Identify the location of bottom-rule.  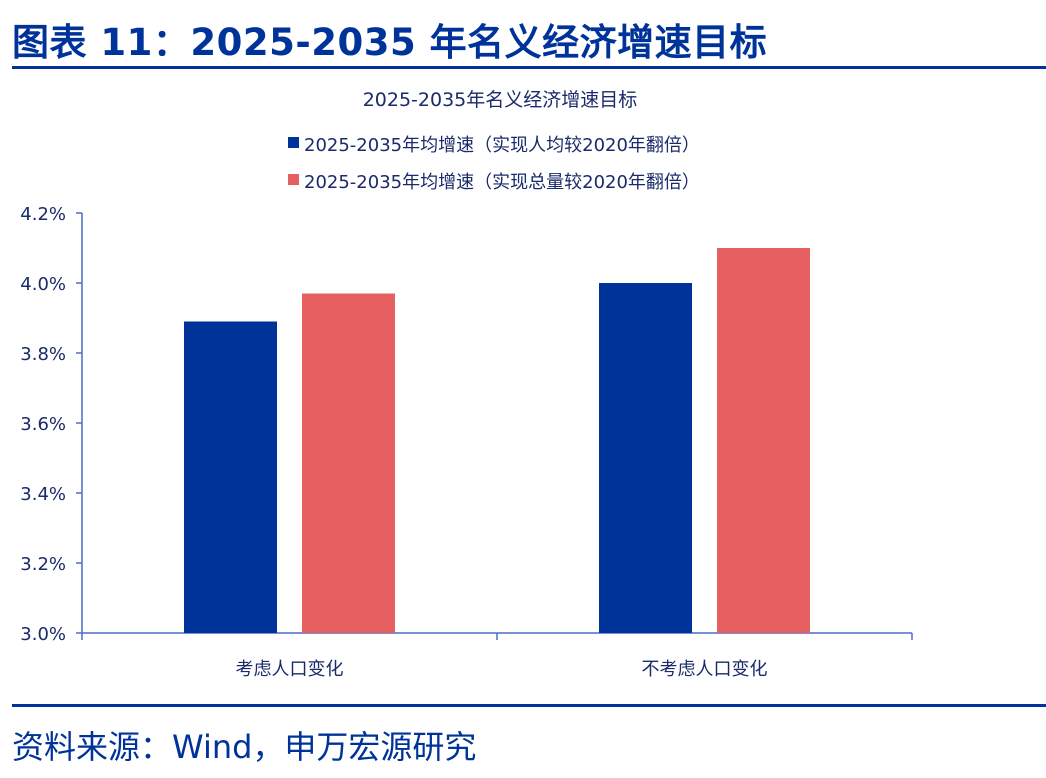
(529, 705).